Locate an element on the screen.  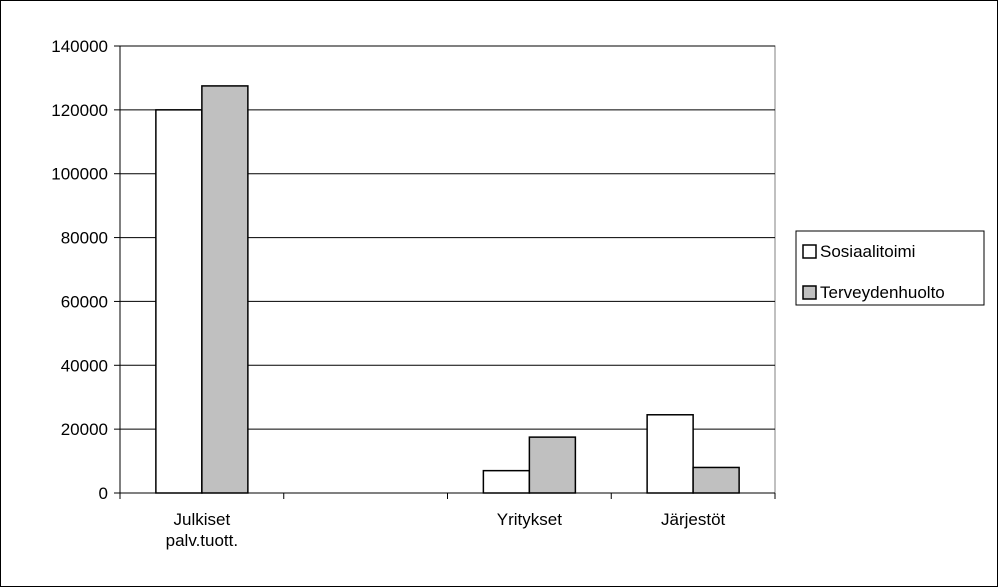
legend-box is located at coordinates (890, 268).